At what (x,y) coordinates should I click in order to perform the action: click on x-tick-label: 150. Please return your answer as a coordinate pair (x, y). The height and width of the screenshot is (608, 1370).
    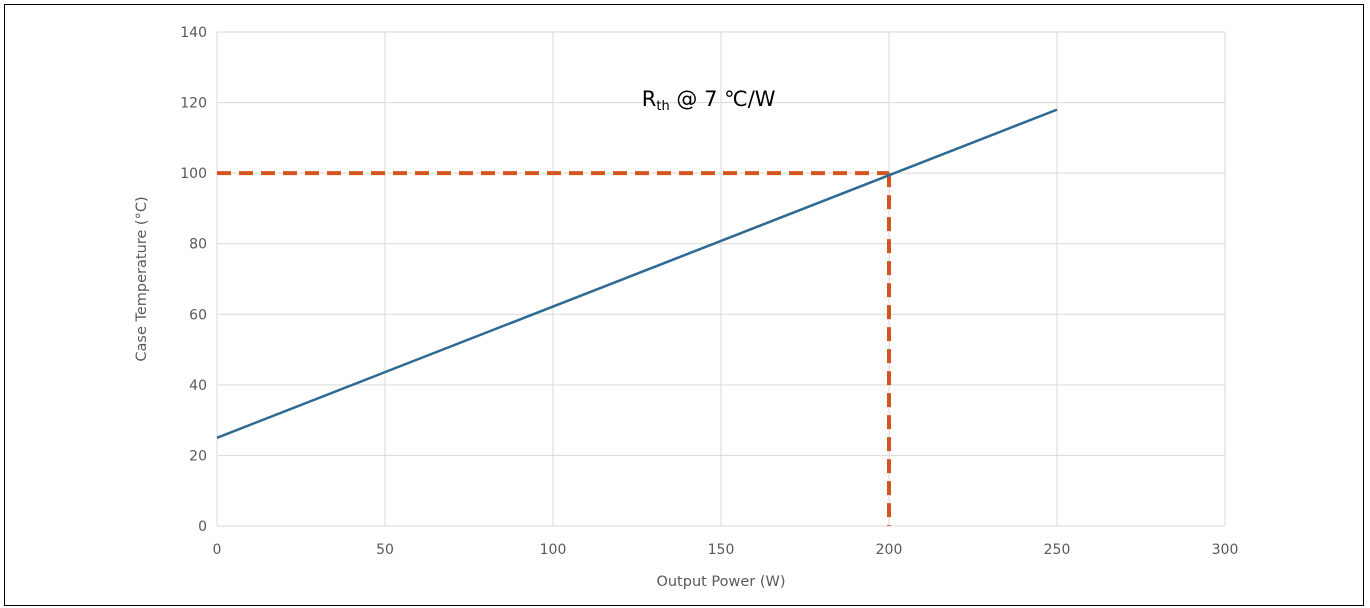
    Looking at the image, I should click on (721, 550).